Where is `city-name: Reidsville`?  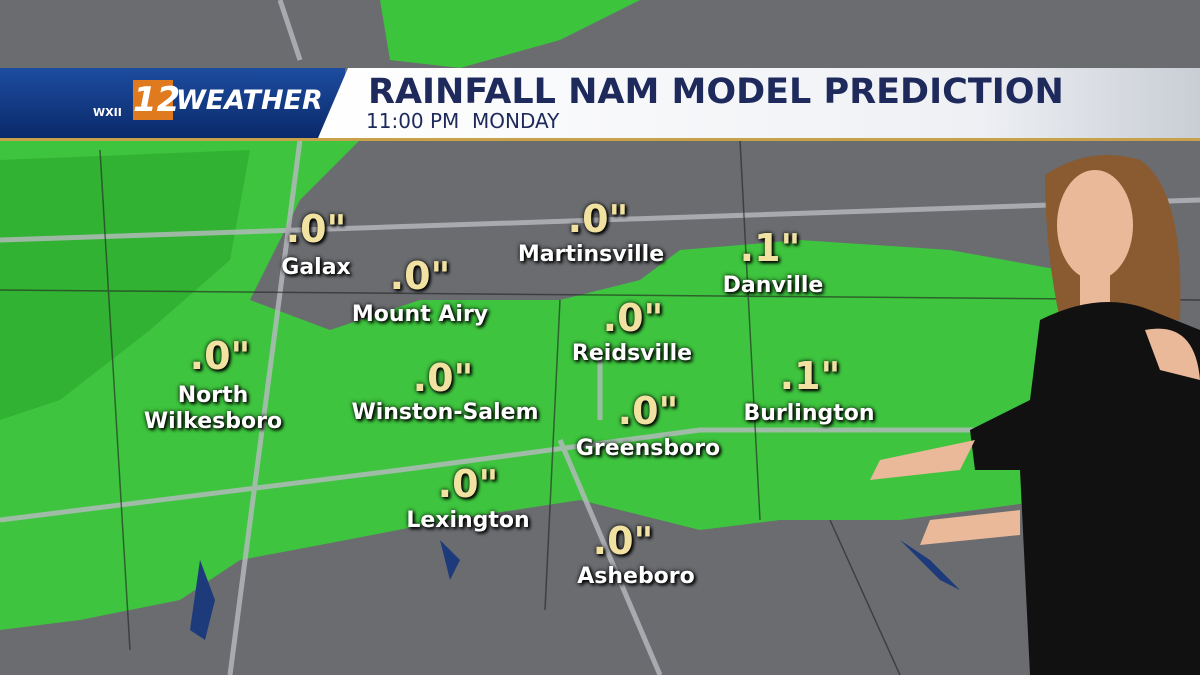
city-name: Reidsville is located at coordinates (632, 353).